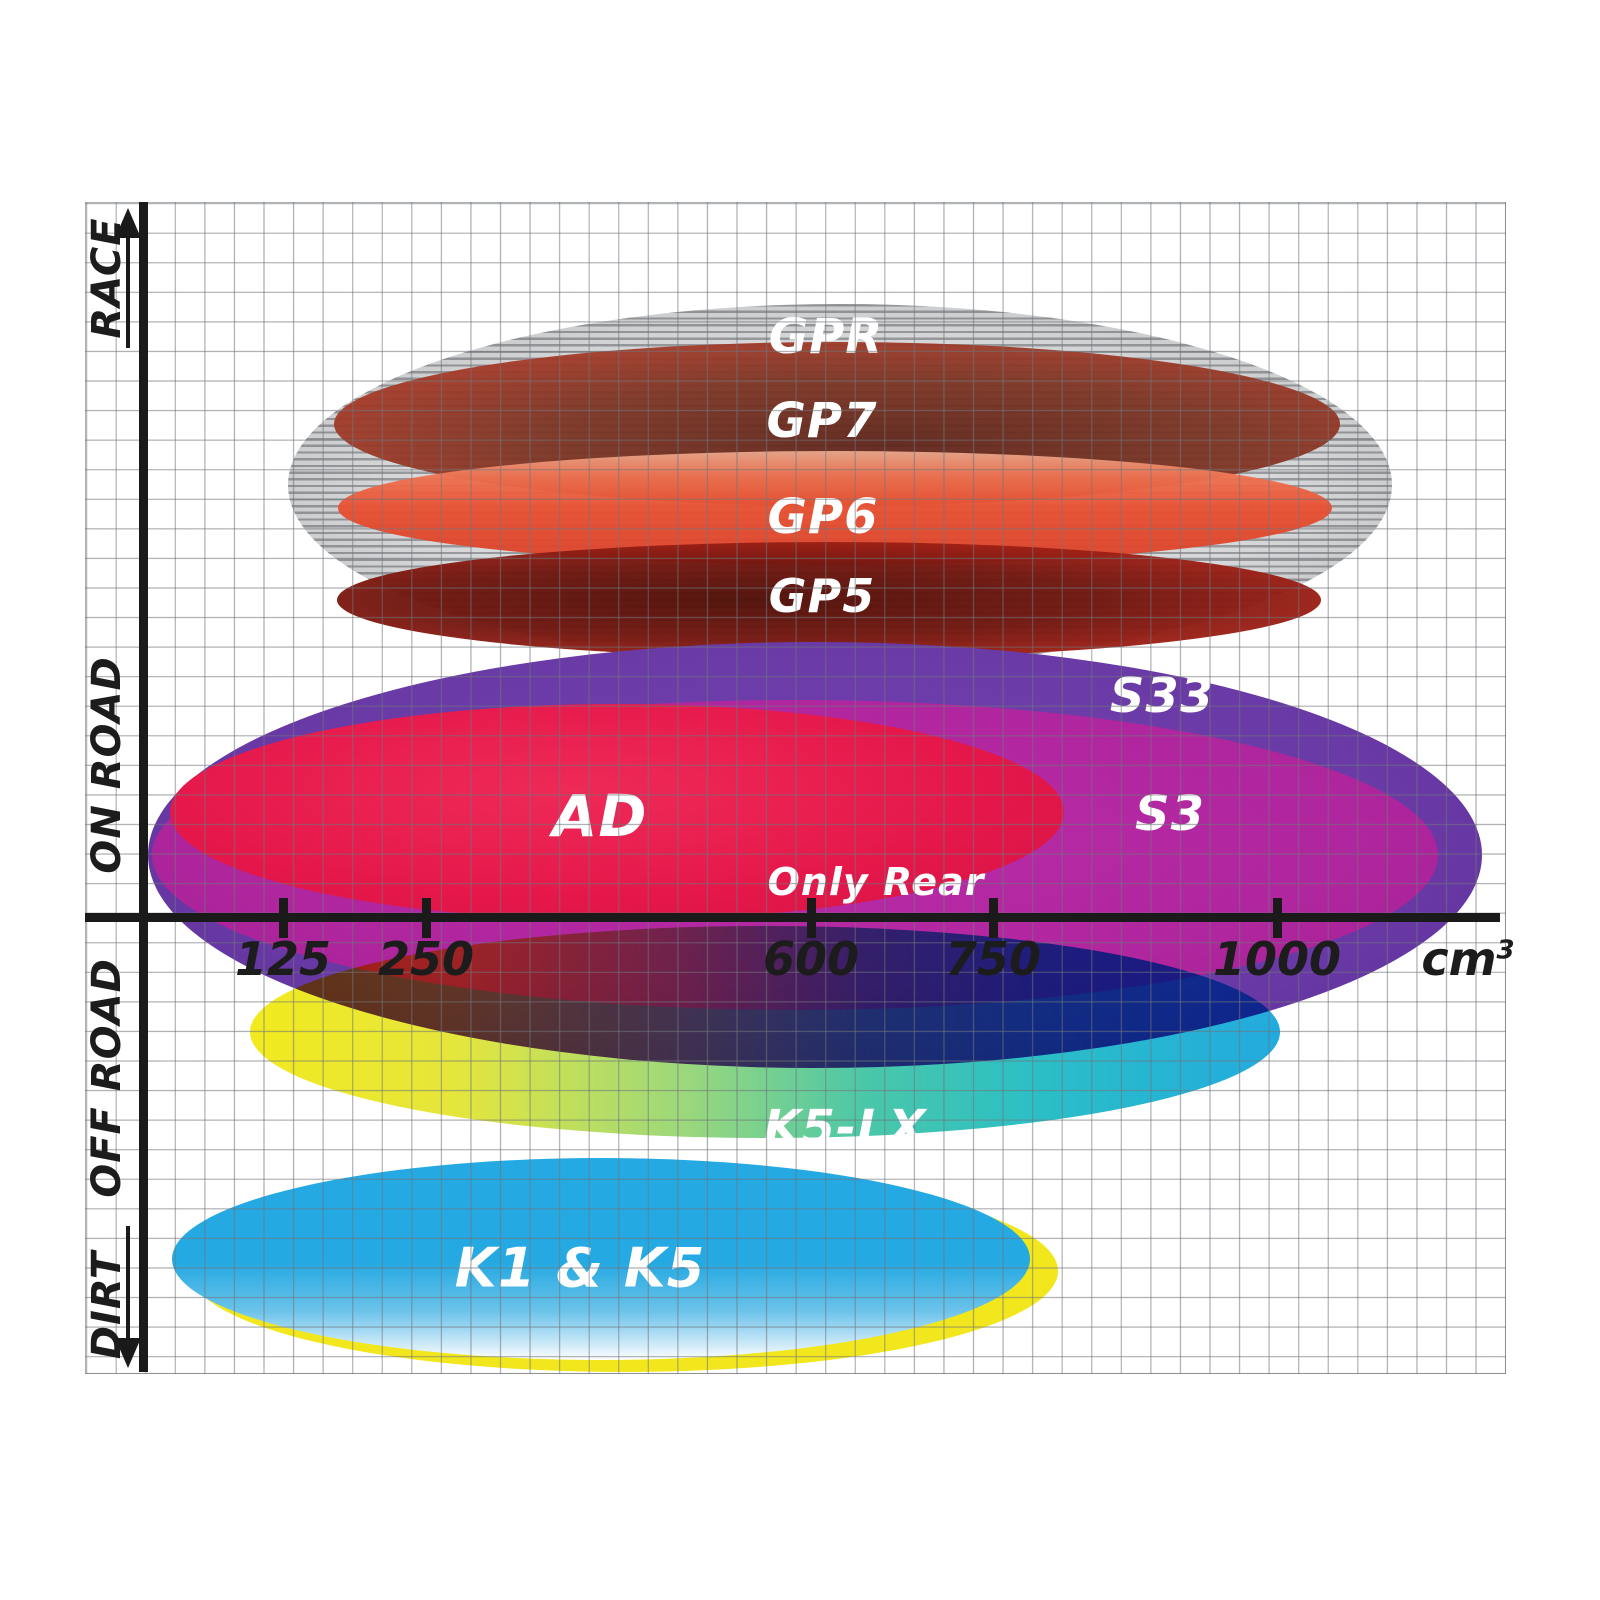  I want to click on dirt-arrow-line, so click(128, 1282).